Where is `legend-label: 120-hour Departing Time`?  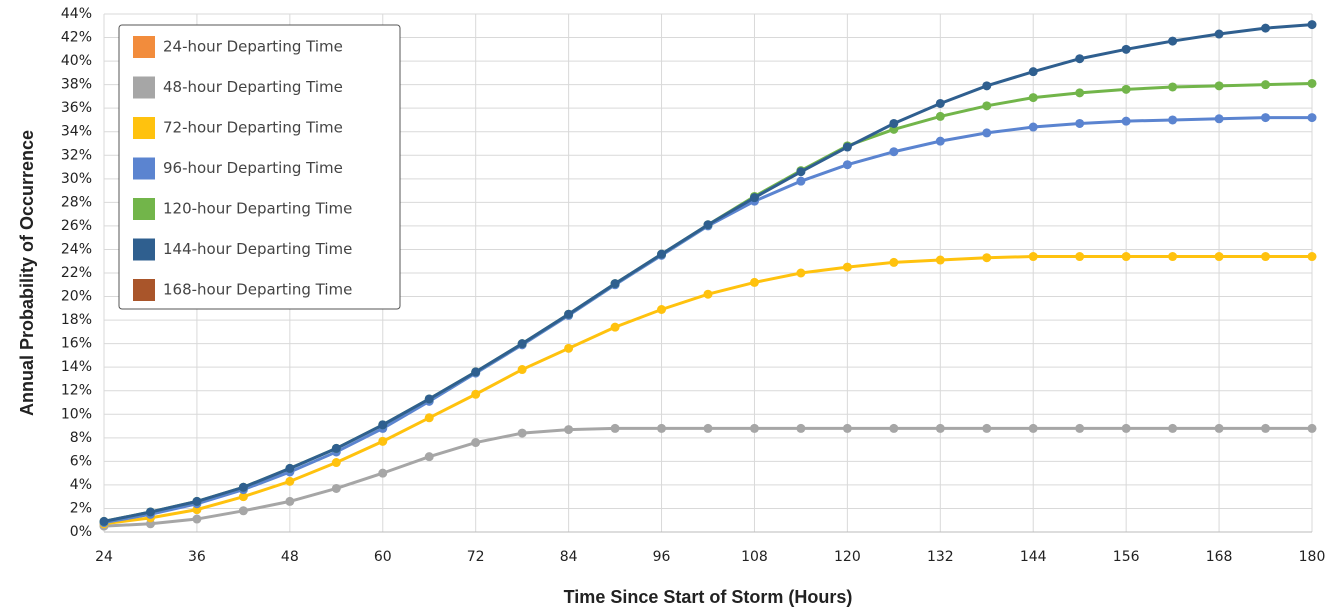
legend-label: 120-hour Departing Time is located at coordinates (257, 209).